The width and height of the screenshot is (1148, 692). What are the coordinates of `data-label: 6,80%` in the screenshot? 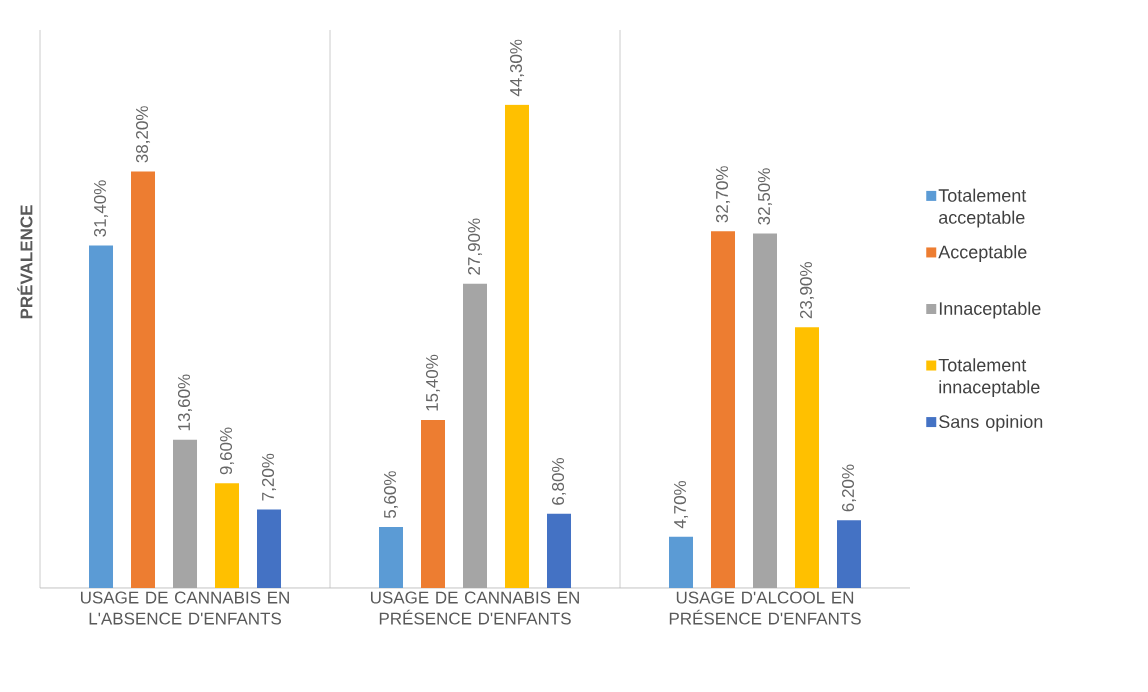 It's located at (559, 481).